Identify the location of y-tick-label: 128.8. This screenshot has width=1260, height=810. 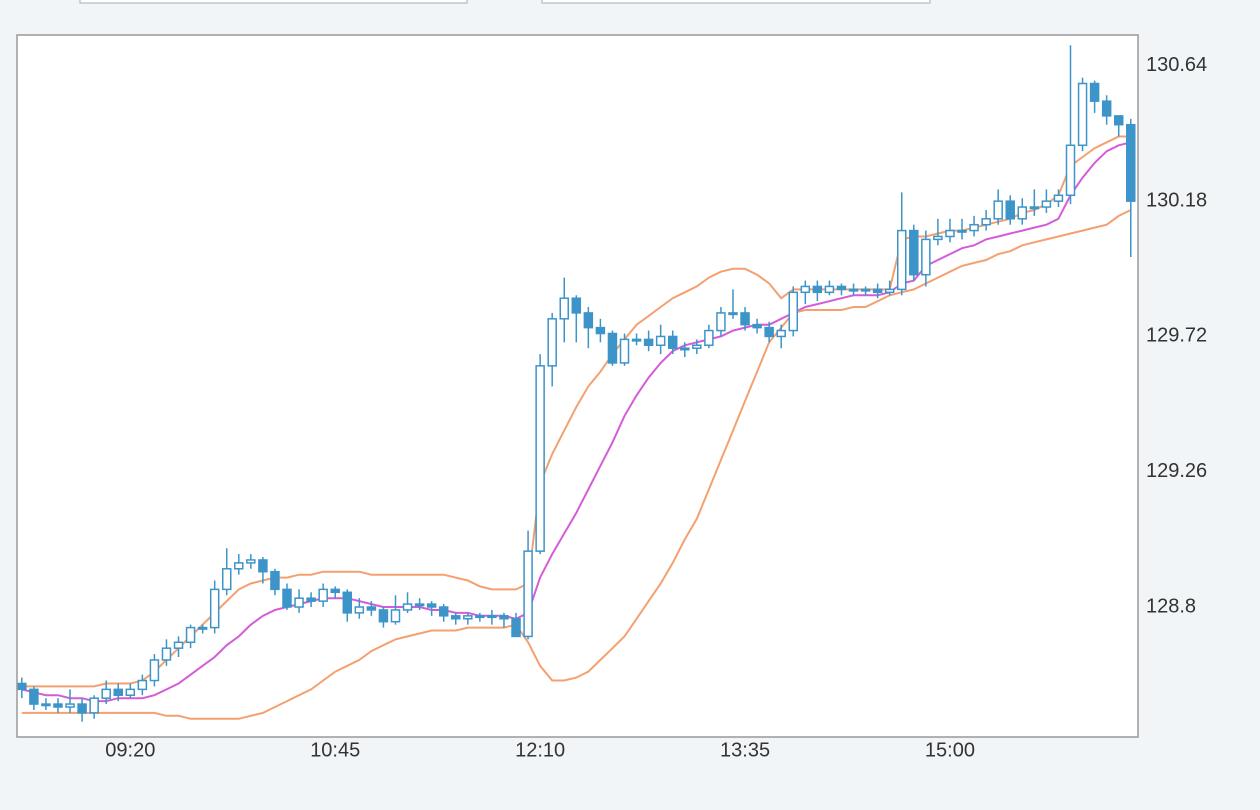
(1171, 606).